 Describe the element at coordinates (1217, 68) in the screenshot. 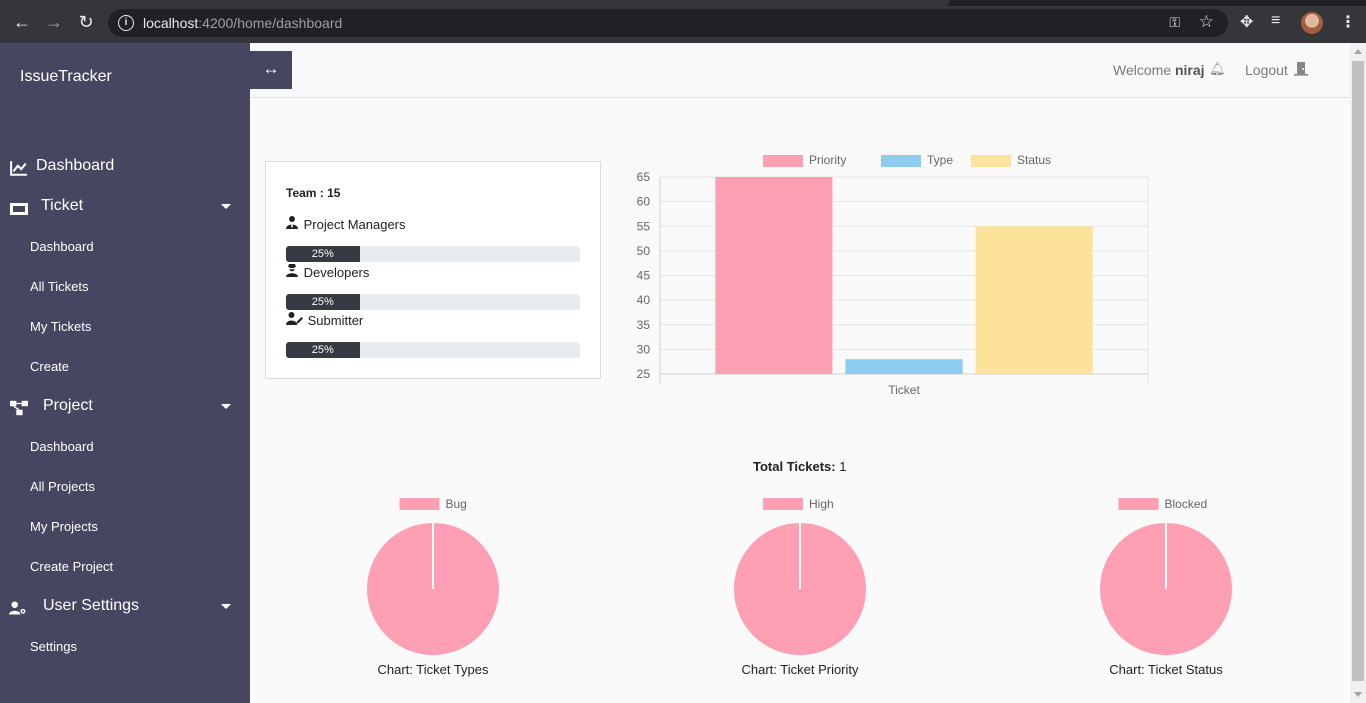

I see `bell-icon: 🔔︎` at that location.